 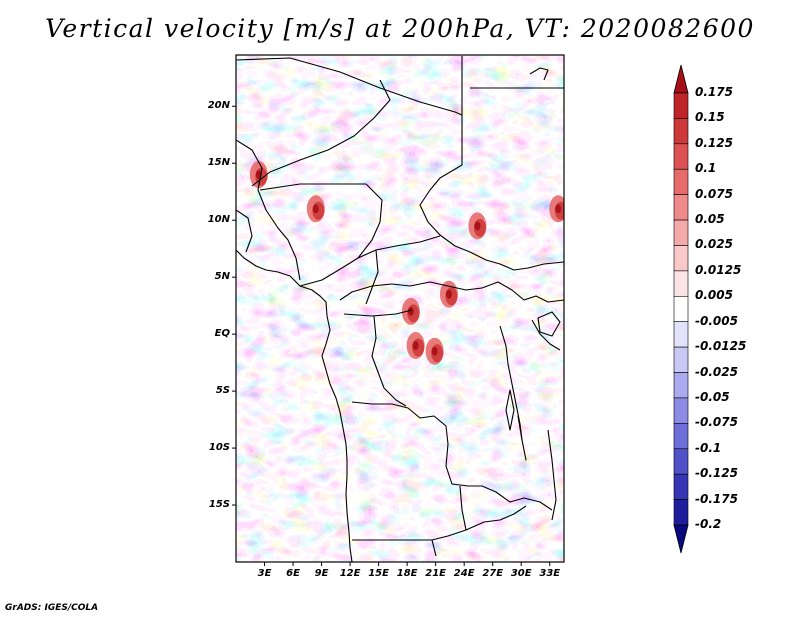 What do you see at coordinates (264, 573) in the screenshot?
I see `lon-label: 3E` at bounding box center [264, 573].